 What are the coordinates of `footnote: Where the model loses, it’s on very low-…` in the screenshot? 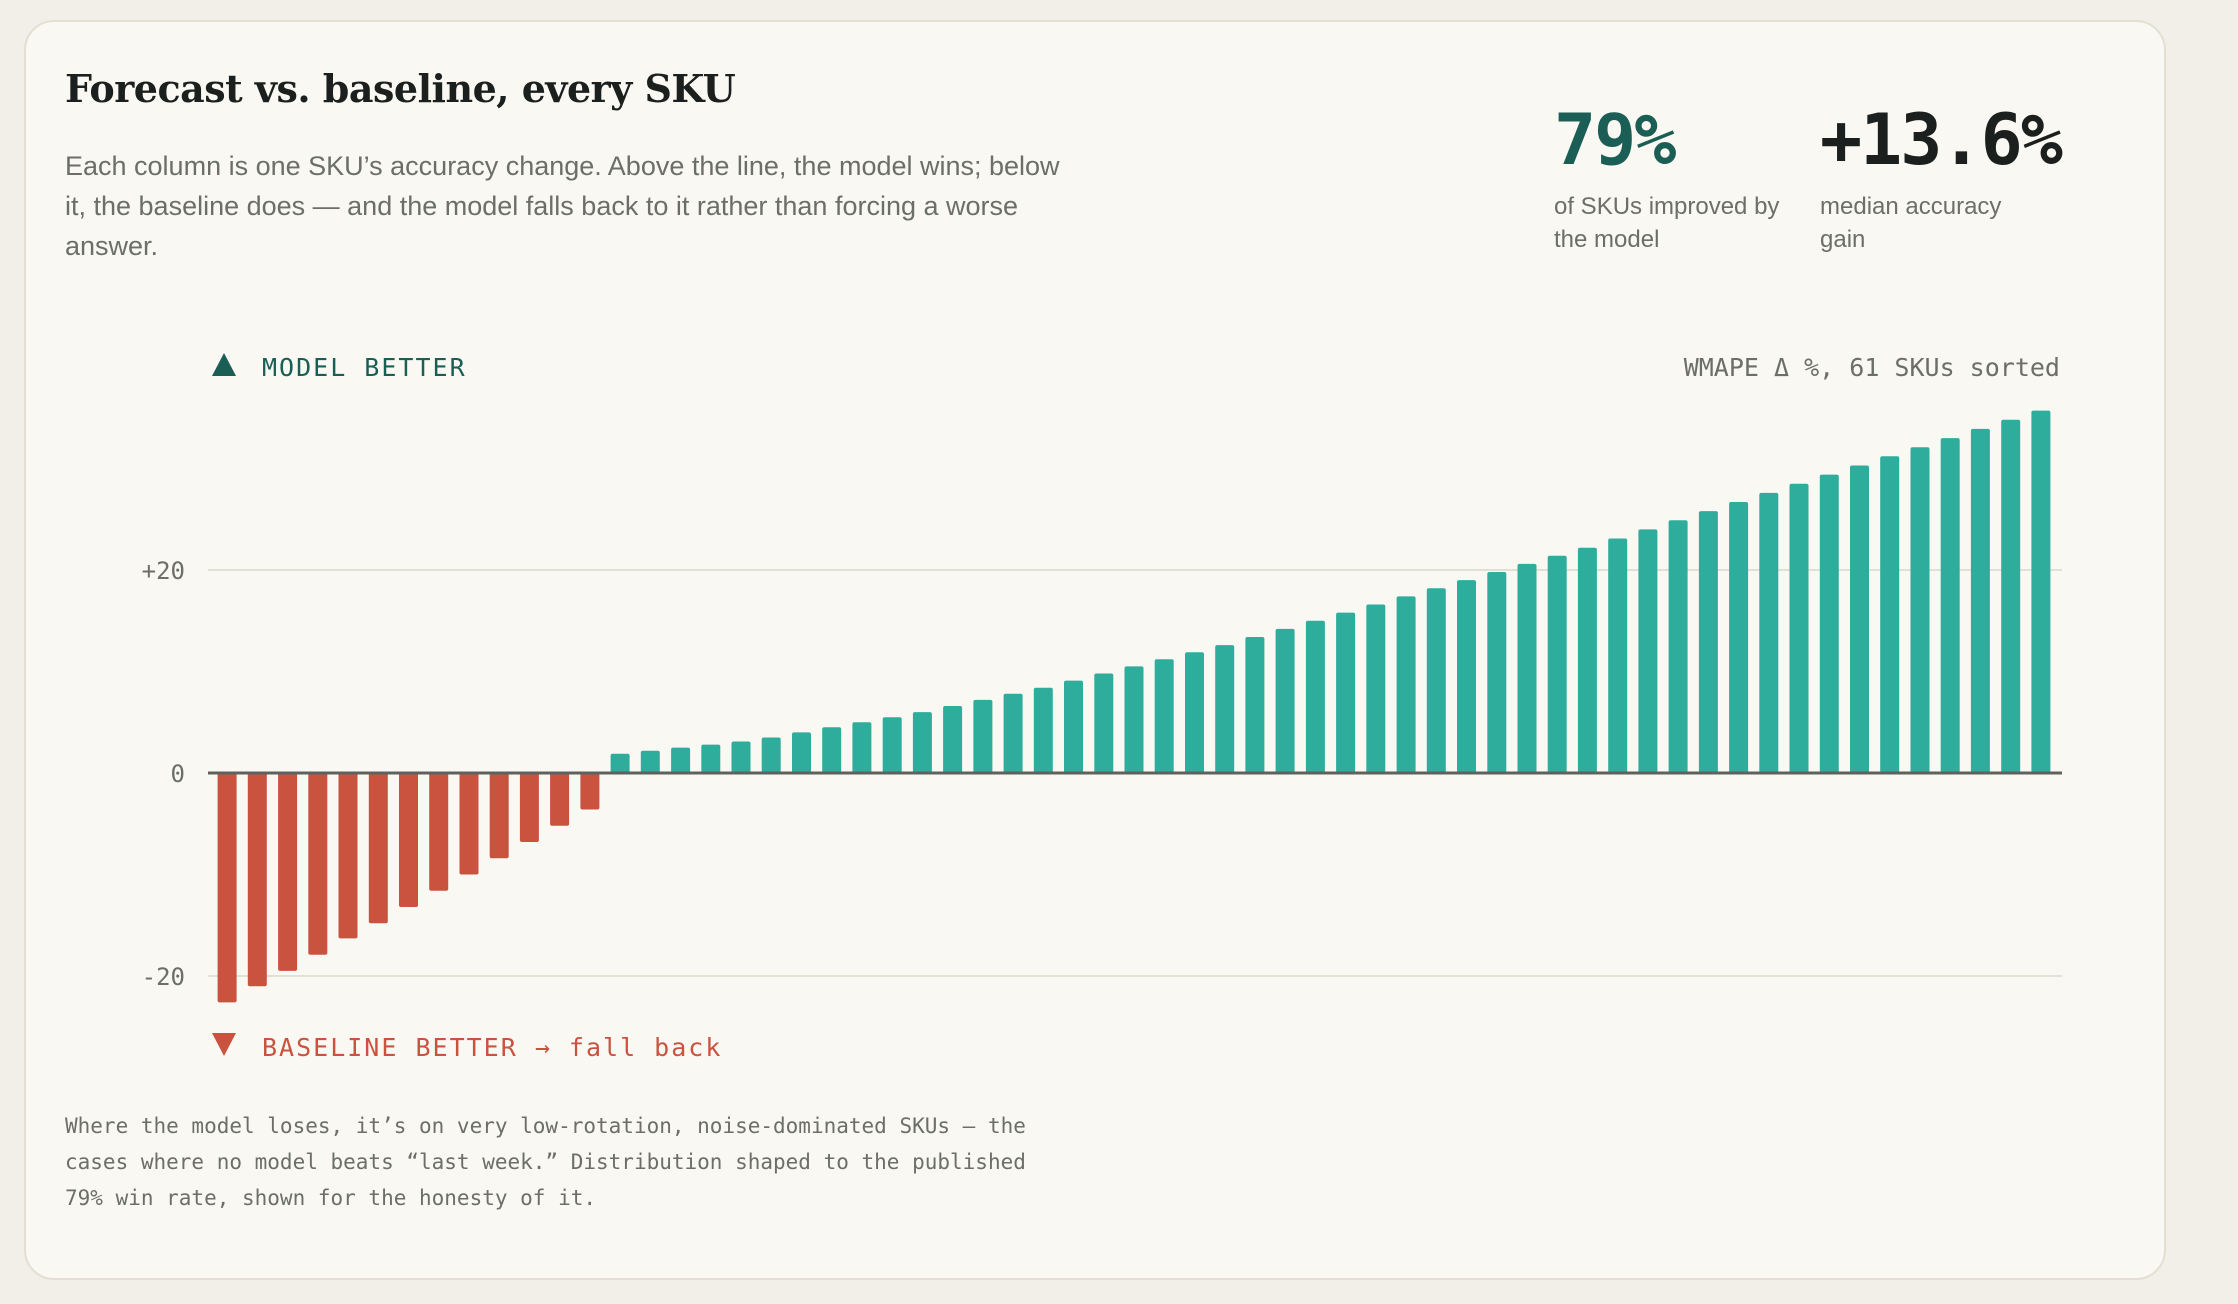 It's located at (545, 1162).